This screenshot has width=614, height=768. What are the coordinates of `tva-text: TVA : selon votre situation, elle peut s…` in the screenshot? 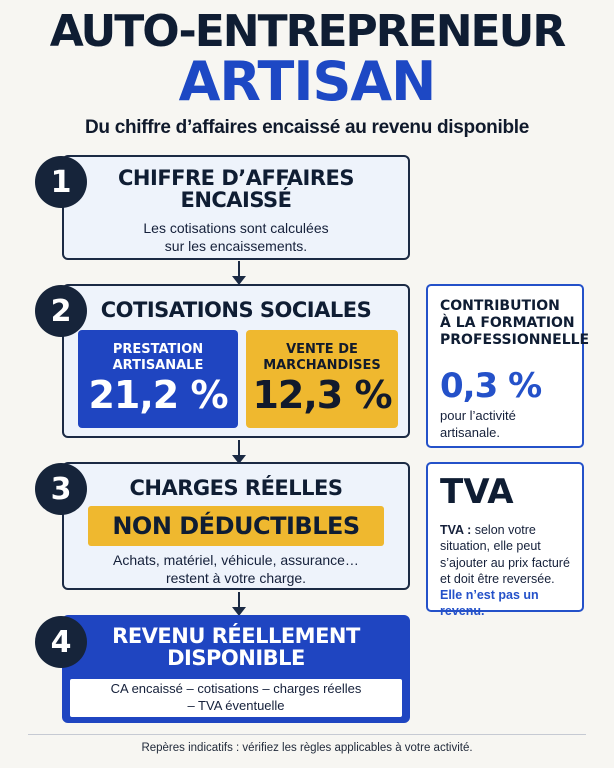 It's located at (510, 571).